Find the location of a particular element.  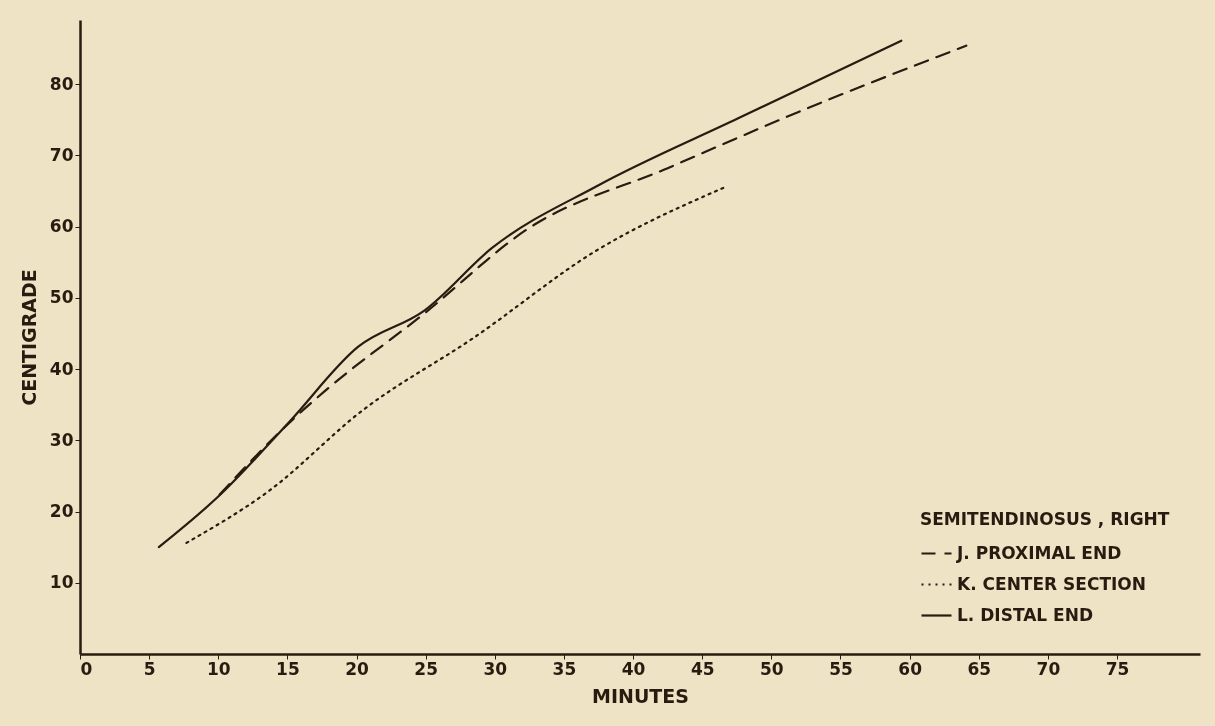

y-tick-label: 10 is located at coordinates (61, 582).